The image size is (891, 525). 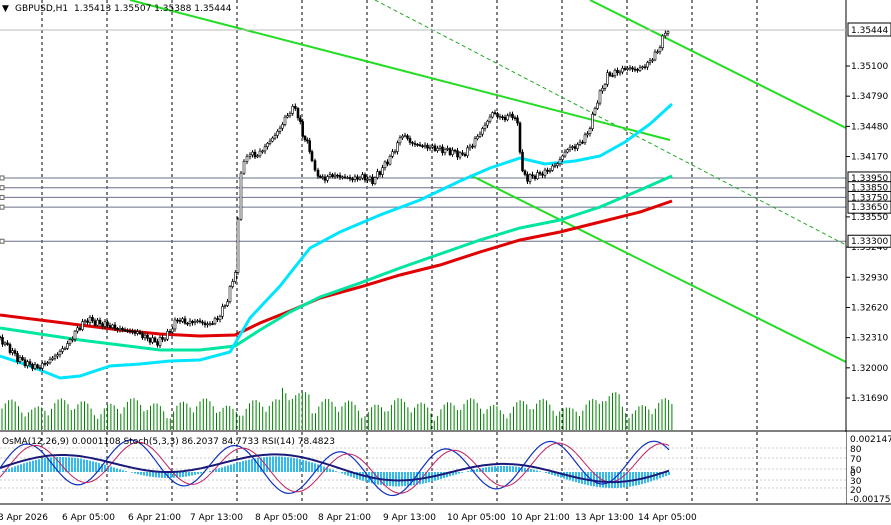 What do you see at coordinates (870, 440) in the screenshot?
I see `indicator-scale-top: 0.0021470` at bounding box center [870, 440].